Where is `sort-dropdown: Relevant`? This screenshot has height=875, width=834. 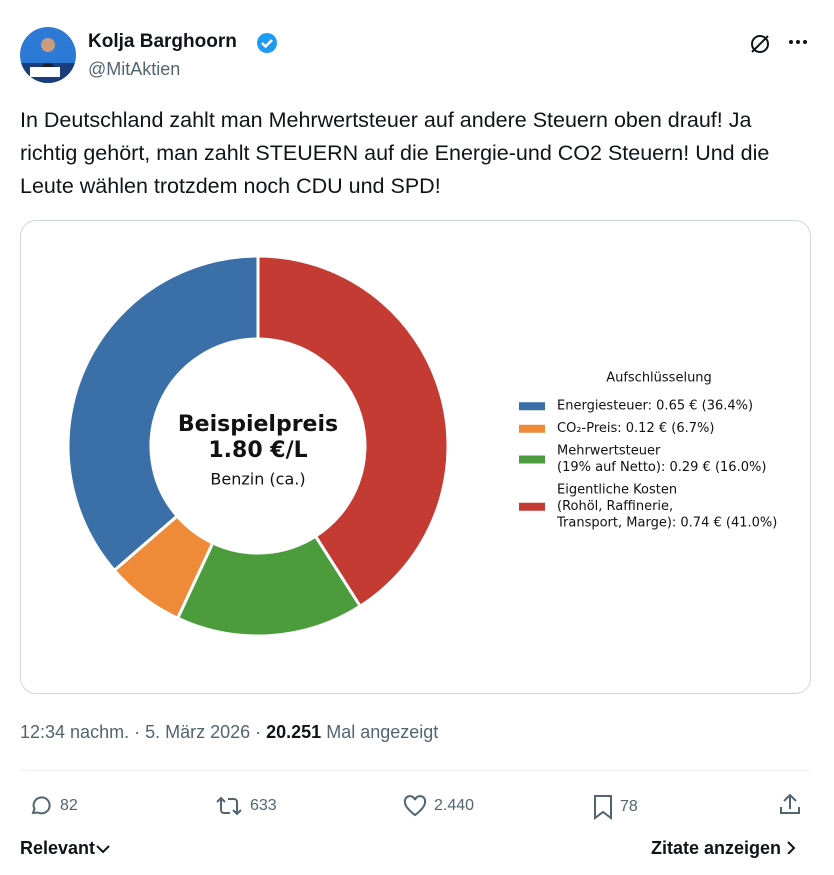 sort-dropdown: Relevant is located at coordinates (65, 848).